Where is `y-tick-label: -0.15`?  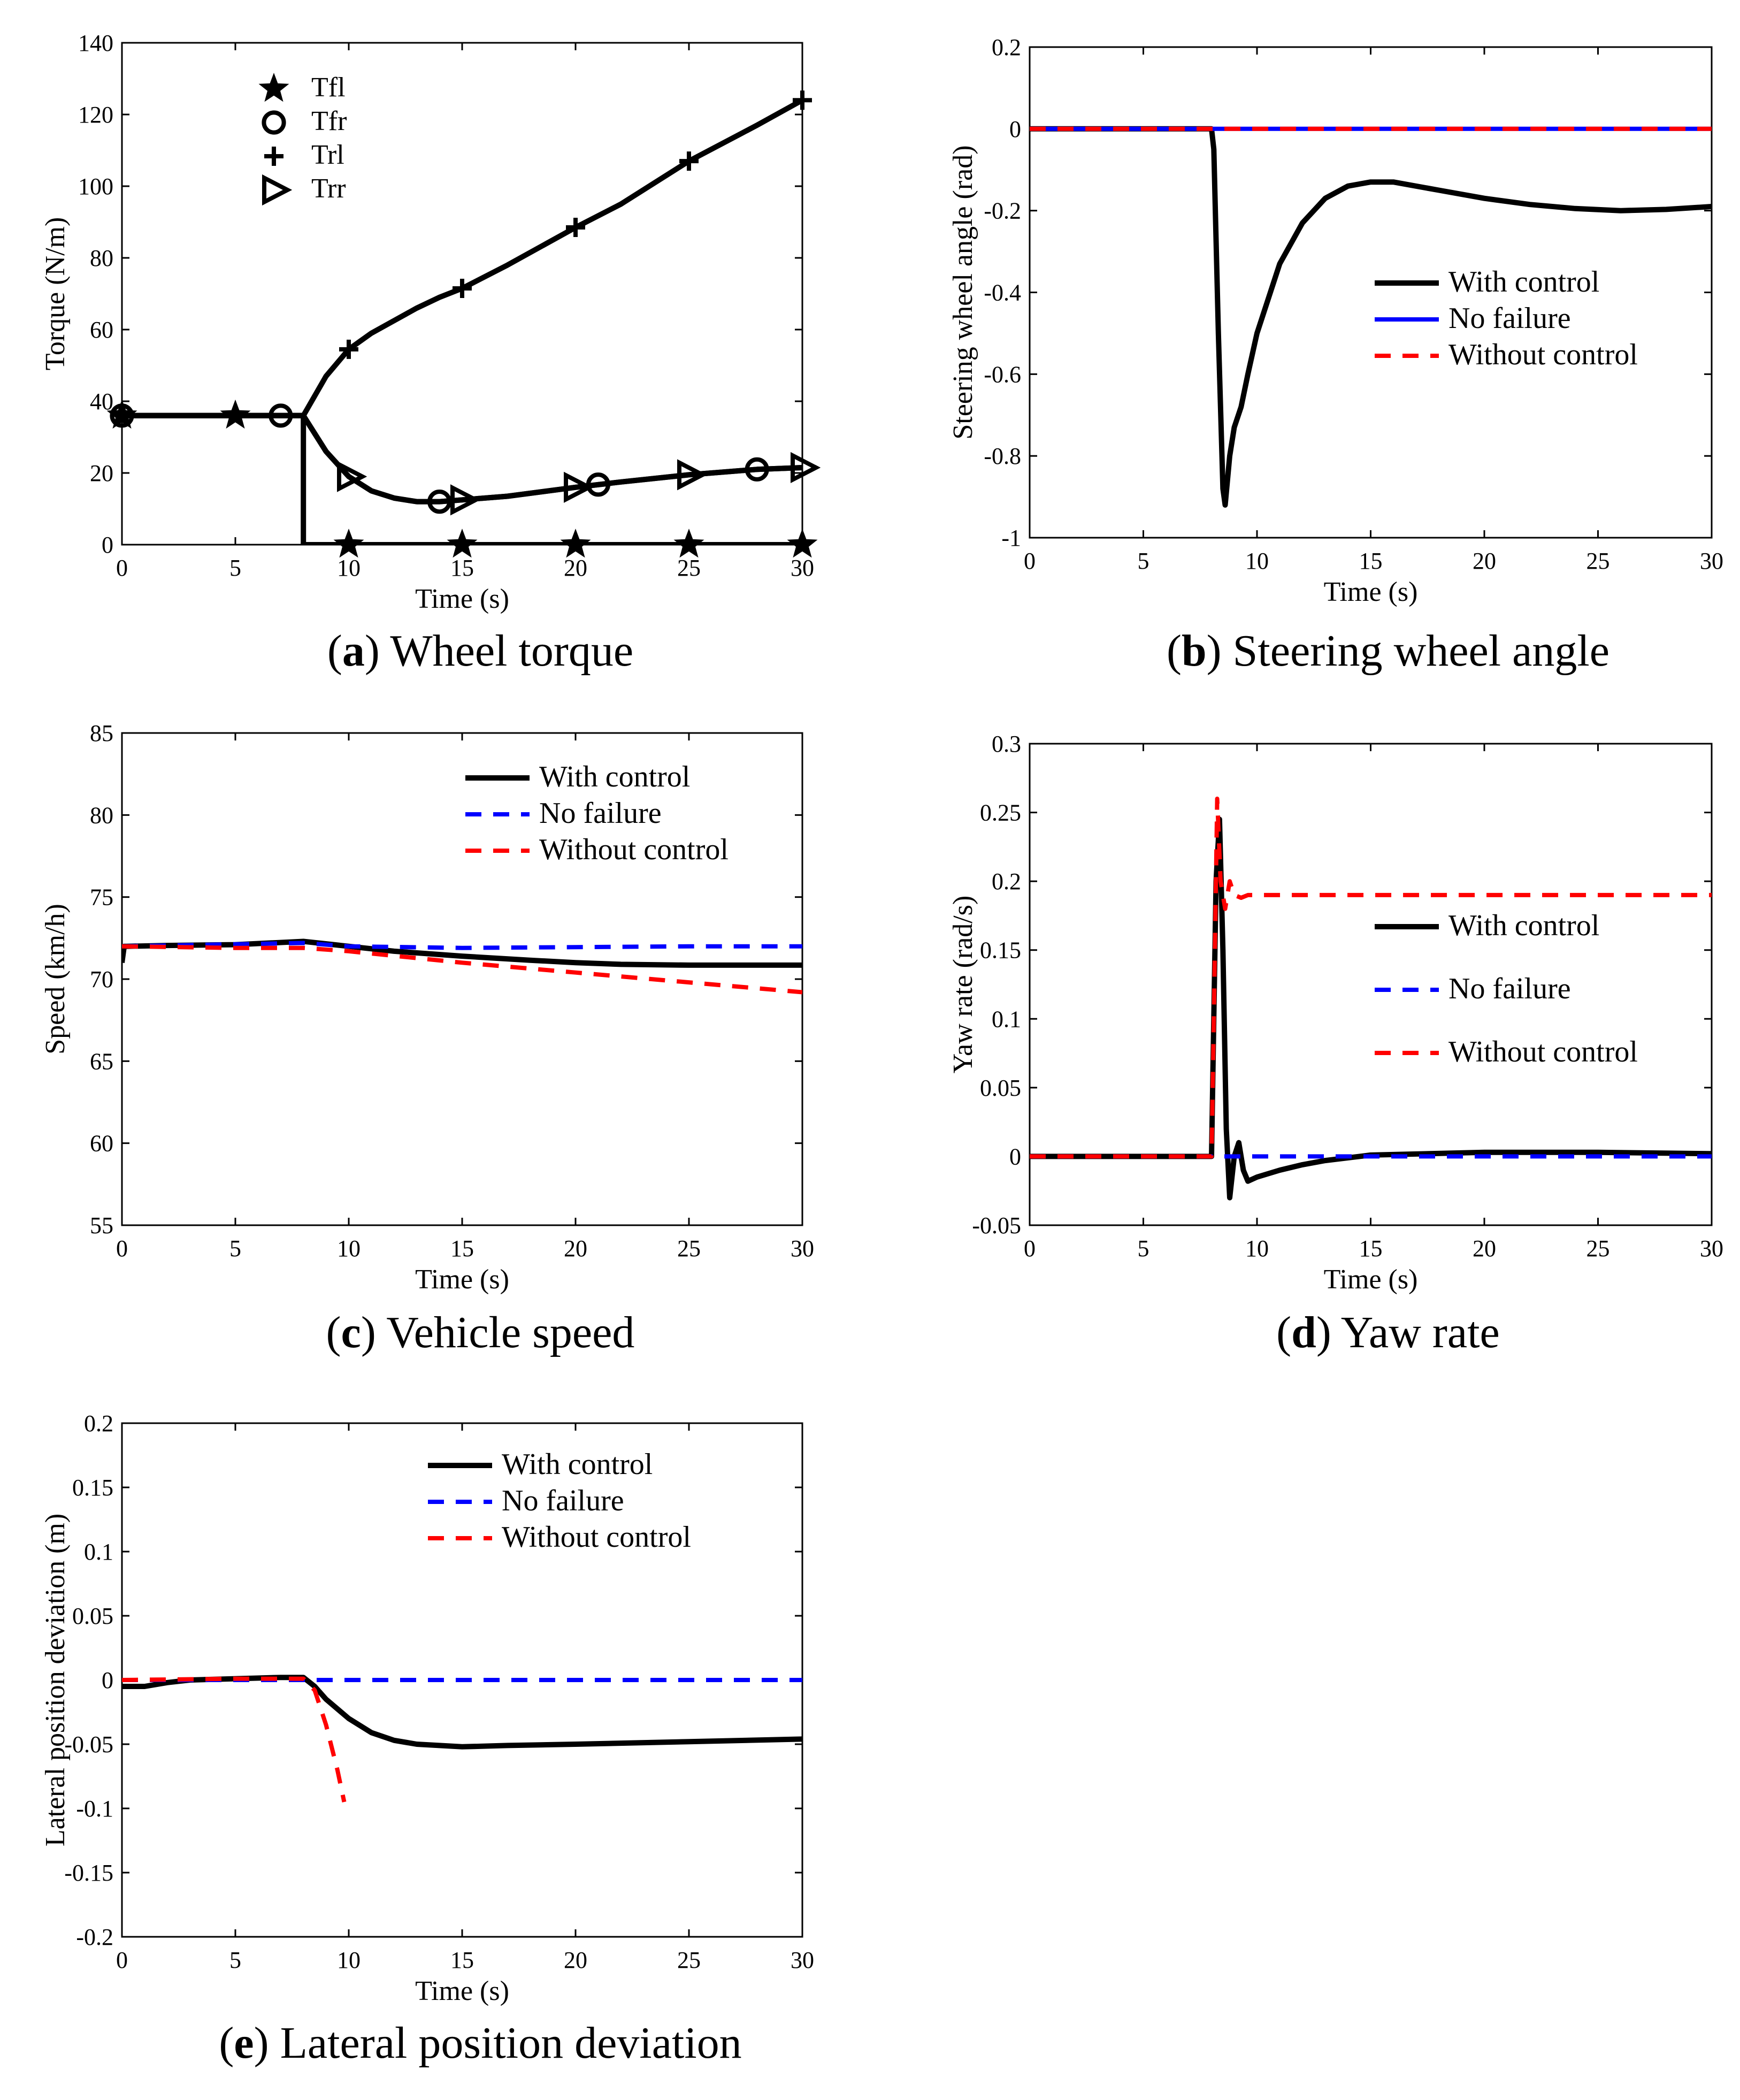
y-tick-label: -0.15 is located at coordinates (88, 1873).